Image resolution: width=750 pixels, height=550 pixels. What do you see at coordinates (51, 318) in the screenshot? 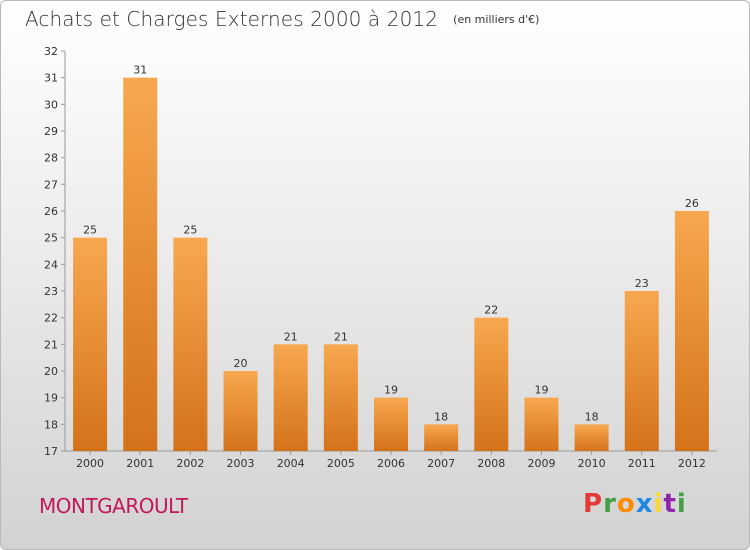
I see `y-tick-label: 22` at bounding box center [51, 318].